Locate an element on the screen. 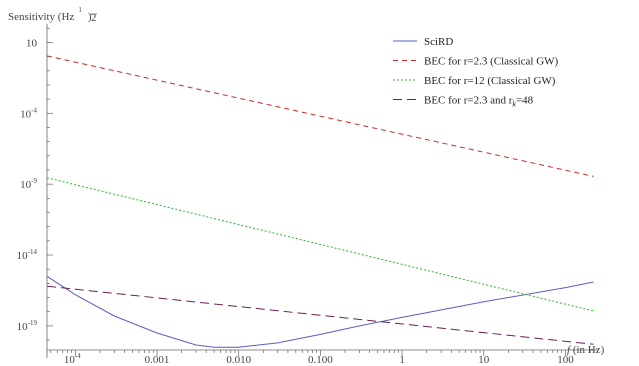 The width and height of the screenshot is (639, 366). y-axis-title-main: Sensitivity (Hz is located at coordinates (41, 17).